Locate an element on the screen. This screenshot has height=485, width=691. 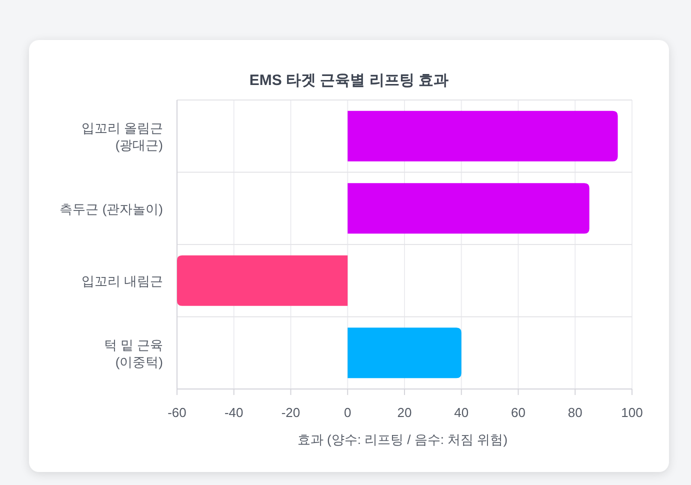
y-tick-label: 턱 밑 근육 (이중턱) is located at coordinates (133, 353).